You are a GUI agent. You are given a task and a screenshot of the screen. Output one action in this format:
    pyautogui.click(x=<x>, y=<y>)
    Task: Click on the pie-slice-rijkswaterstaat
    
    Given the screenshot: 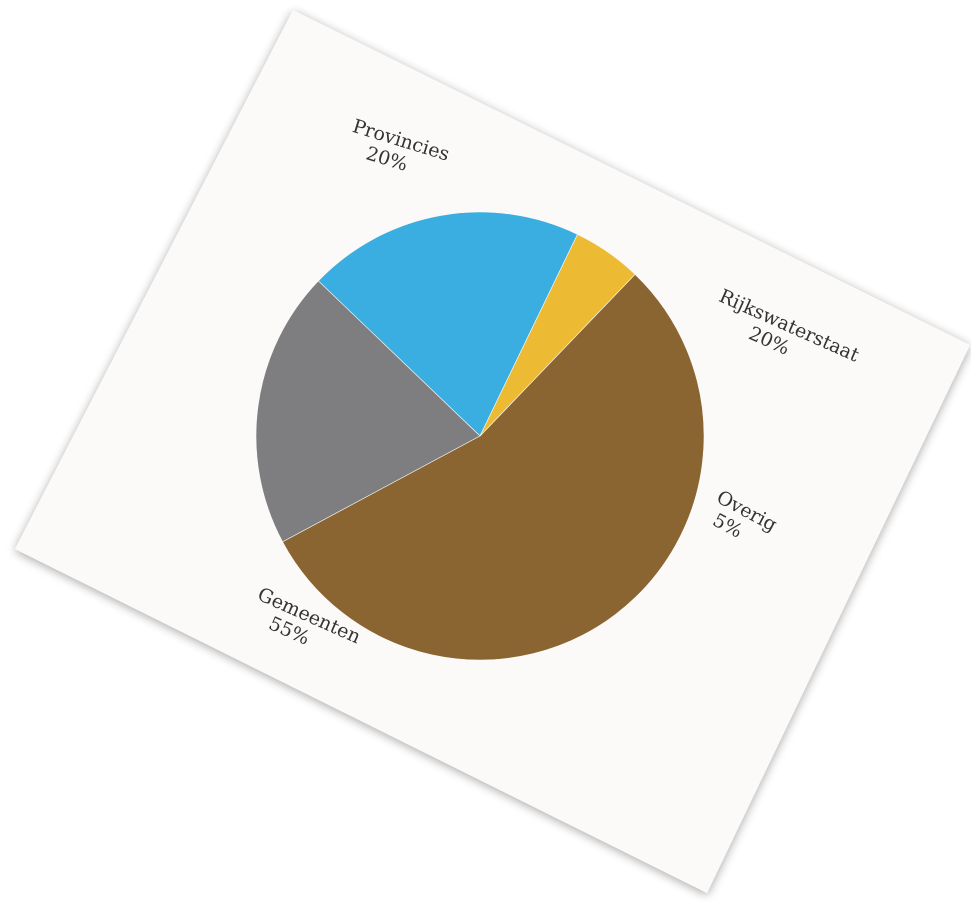 What is the action you would take?
    pyautogui.click(x=447, y=324)
    